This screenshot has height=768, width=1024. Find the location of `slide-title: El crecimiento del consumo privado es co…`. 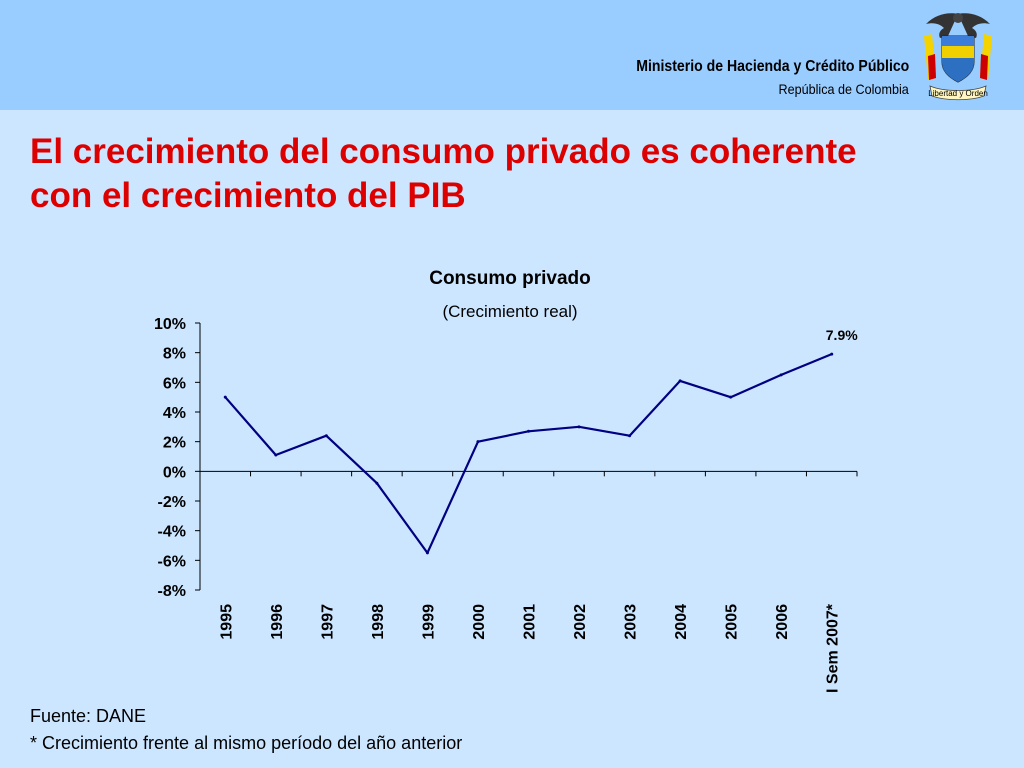

slide-title: El crecimiento del consumo privado es co… is located at coordinates (510, 174).